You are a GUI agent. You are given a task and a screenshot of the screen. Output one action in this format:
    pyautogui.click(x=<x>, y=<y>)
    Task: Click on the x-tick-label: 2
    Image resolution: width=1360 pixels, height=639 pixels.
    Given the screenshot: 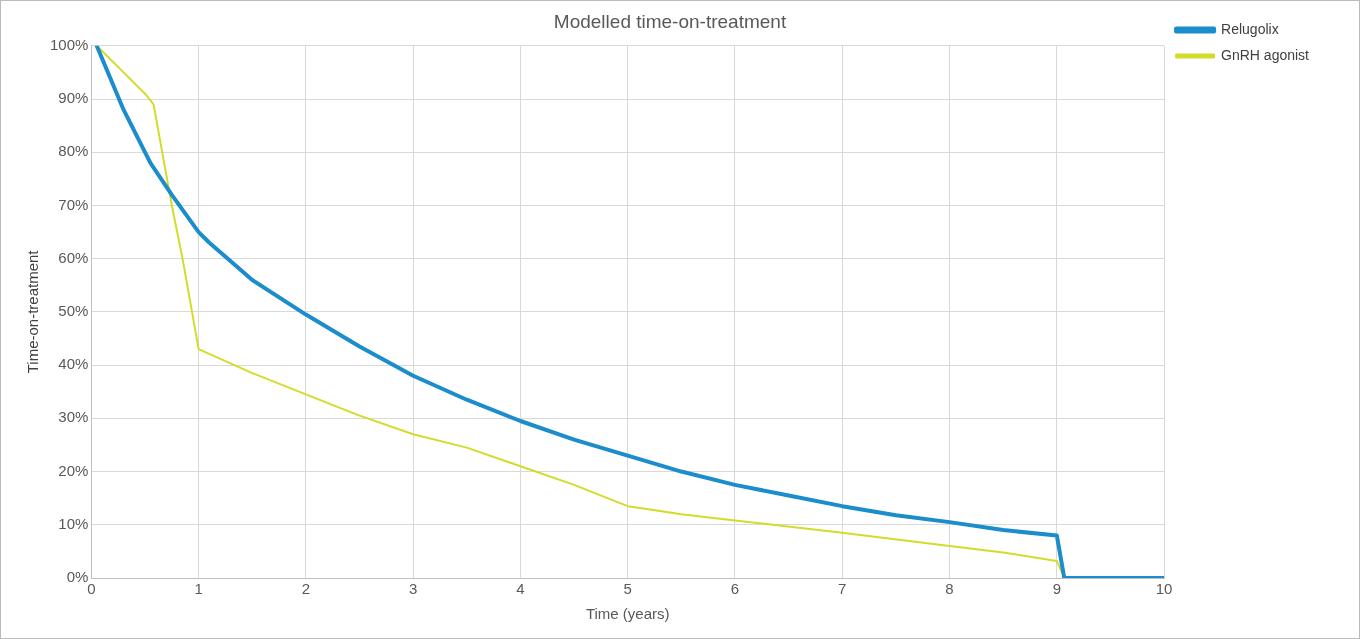 What is the action you would take?
    pyautogui.click(x=306, y=589)
    